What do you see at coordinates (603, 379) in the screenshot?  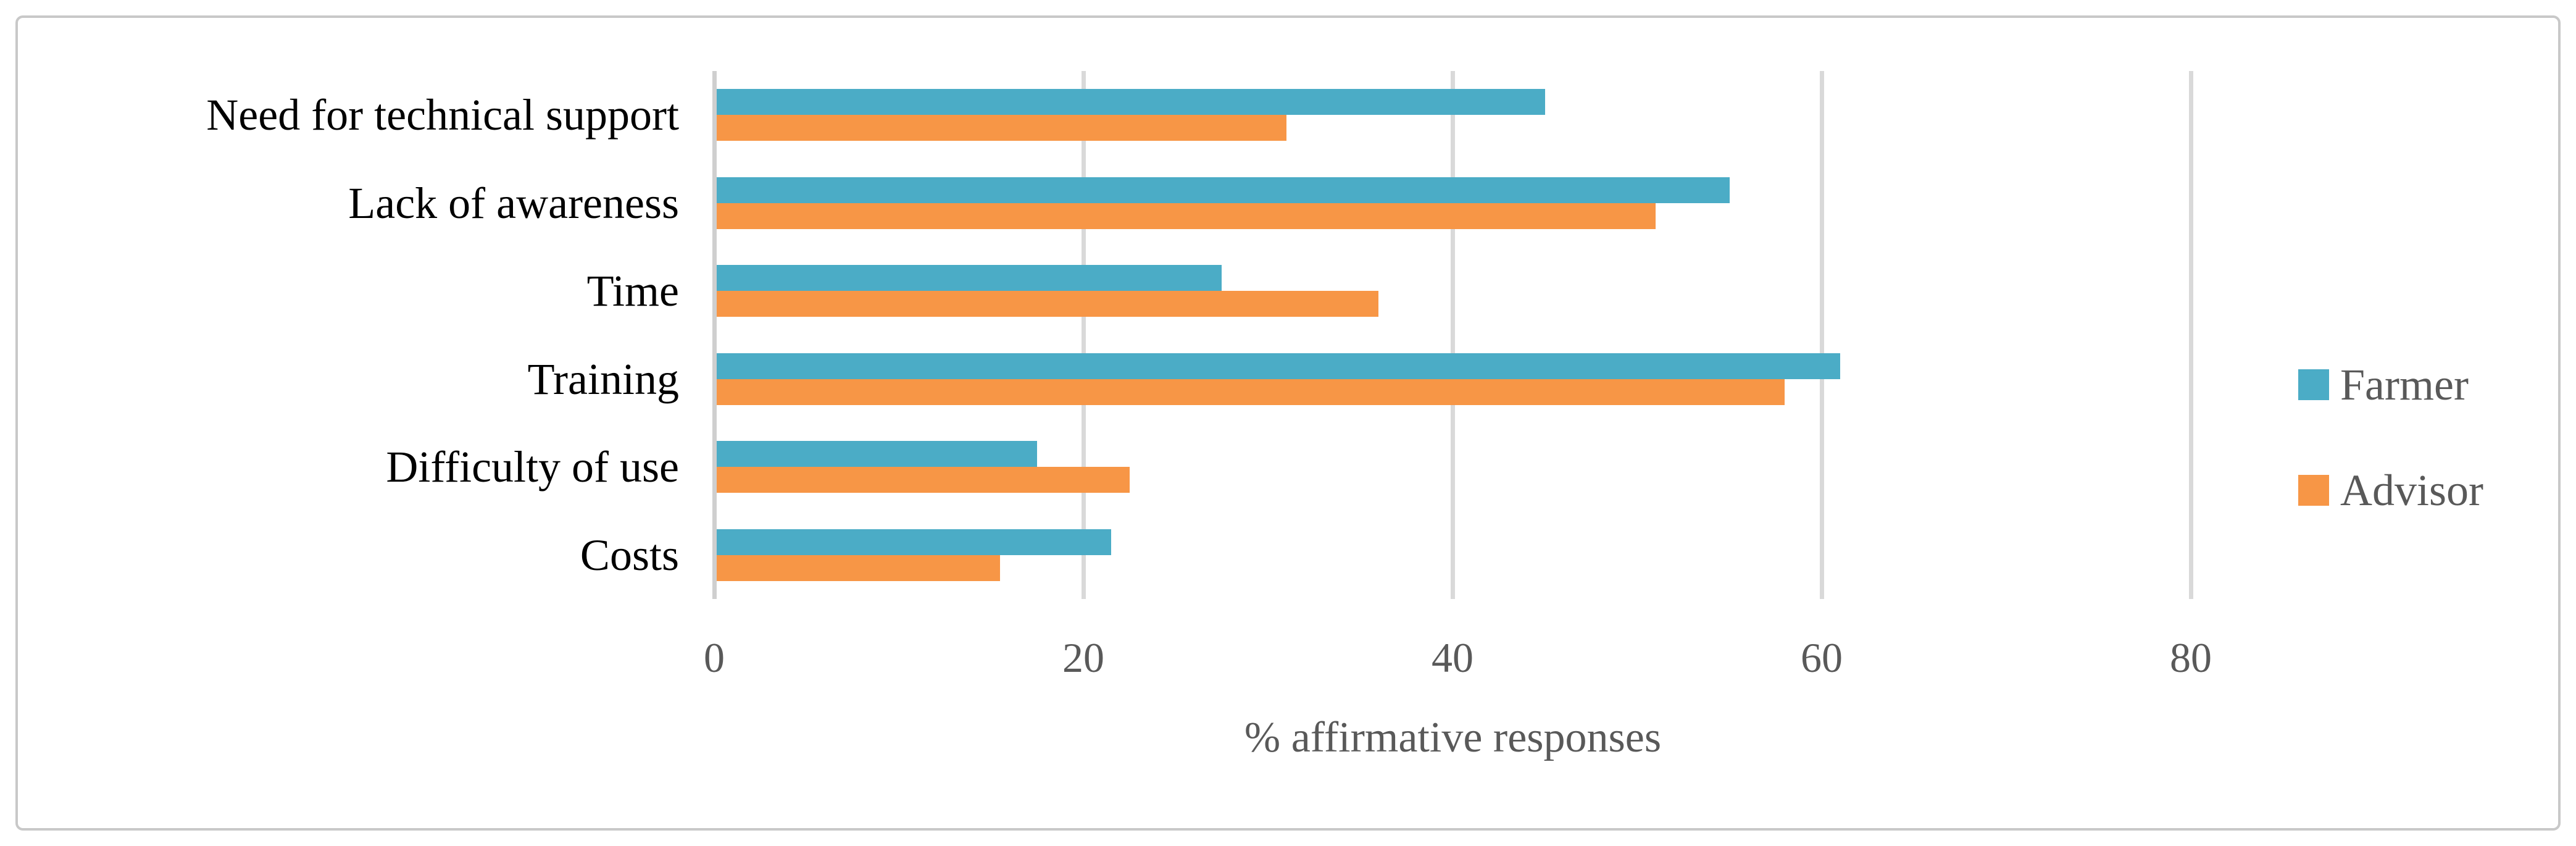 I see `y-category-label-training: Training` at bounding box center [603, 379].